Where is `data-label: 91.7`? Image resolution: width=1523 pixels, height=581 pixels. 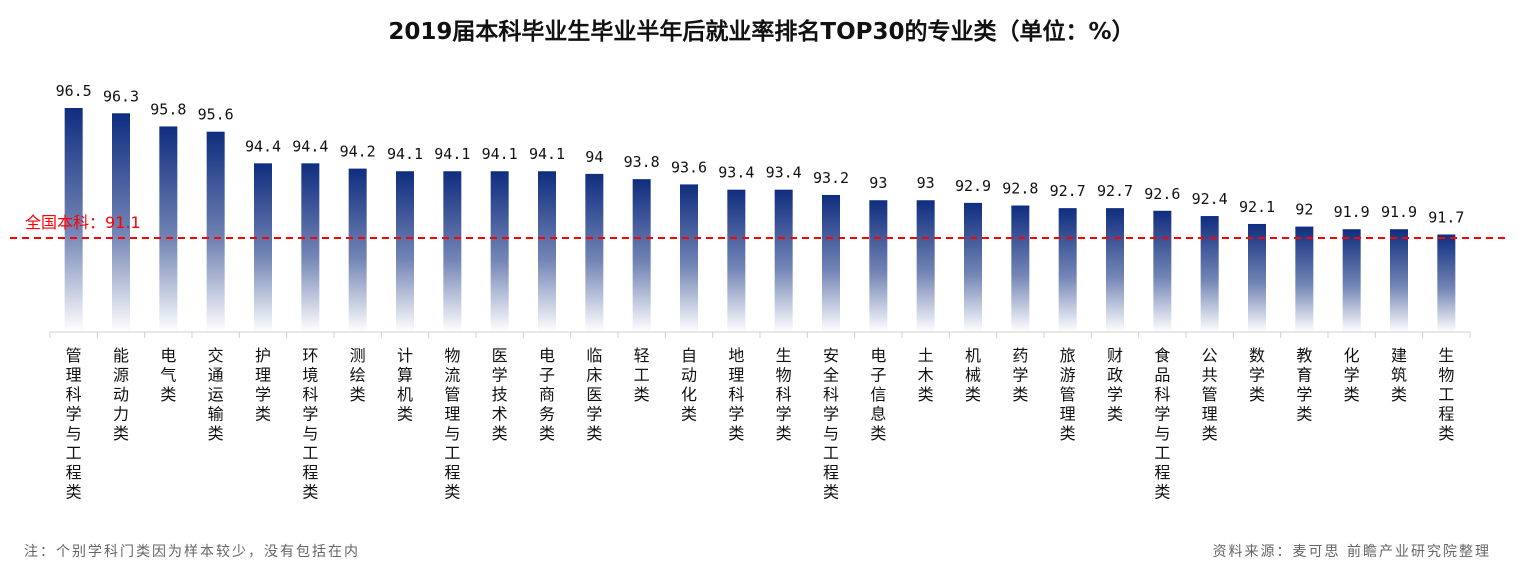 data-label: 91.7 is located at coordinates (1446, 217).